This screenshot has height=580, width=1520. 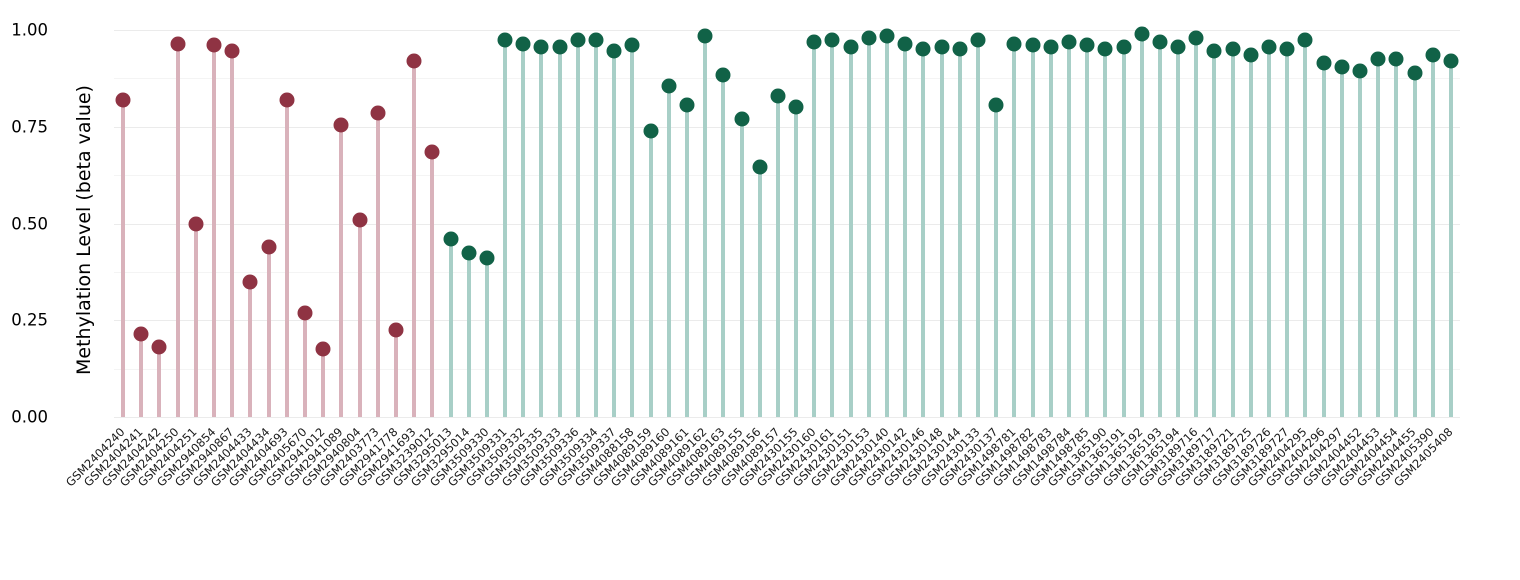 What do you see at coordinates (29, 30) in the screenshot?
I see `y-tick-label: 1.00` at bounding box center [29, 30].